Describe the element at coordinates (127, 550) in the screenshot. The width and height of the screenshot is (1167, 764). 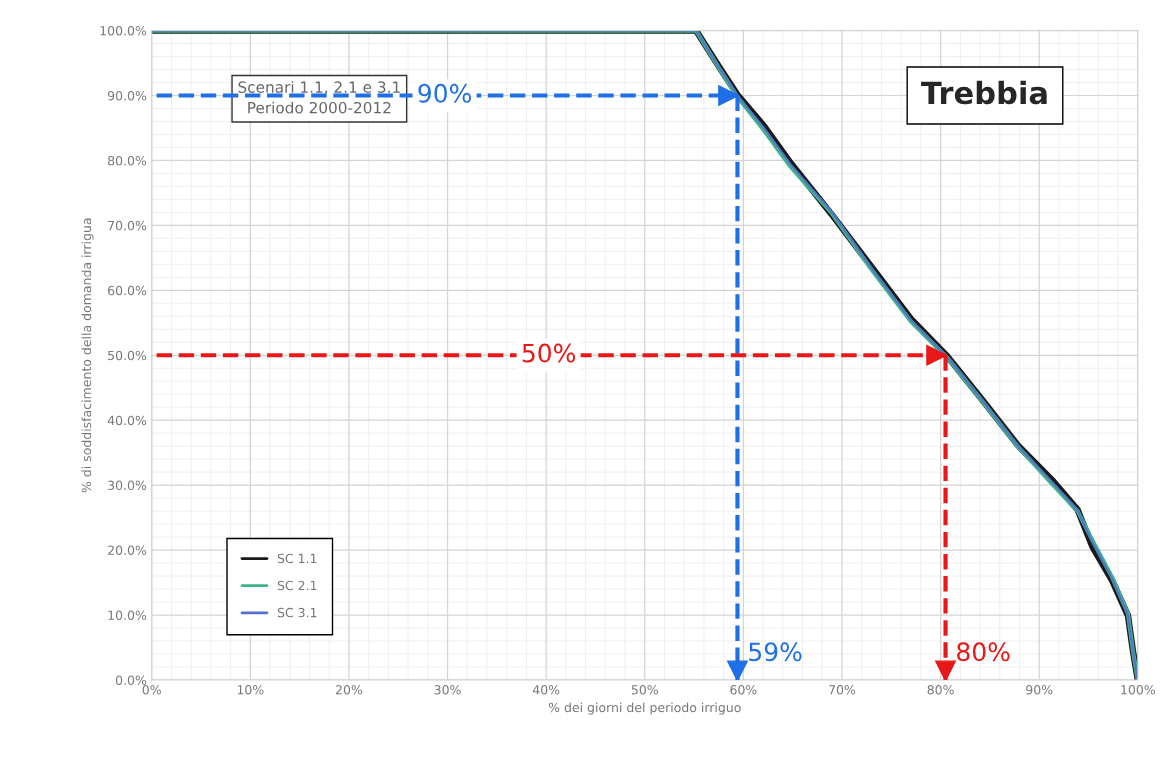
I see `y-tick-label: 20.0%` at that location.